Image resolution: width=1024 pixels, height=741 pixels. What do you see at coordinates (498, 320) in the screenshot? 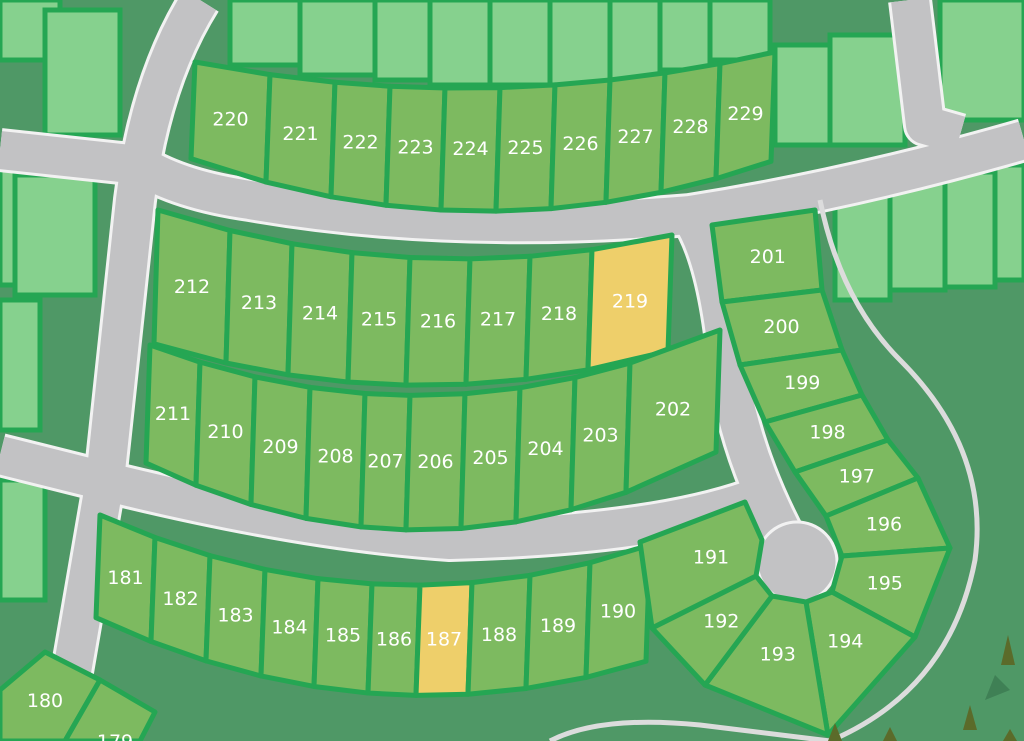
I see `lot-217: 217` at bounding box center [498, 320].